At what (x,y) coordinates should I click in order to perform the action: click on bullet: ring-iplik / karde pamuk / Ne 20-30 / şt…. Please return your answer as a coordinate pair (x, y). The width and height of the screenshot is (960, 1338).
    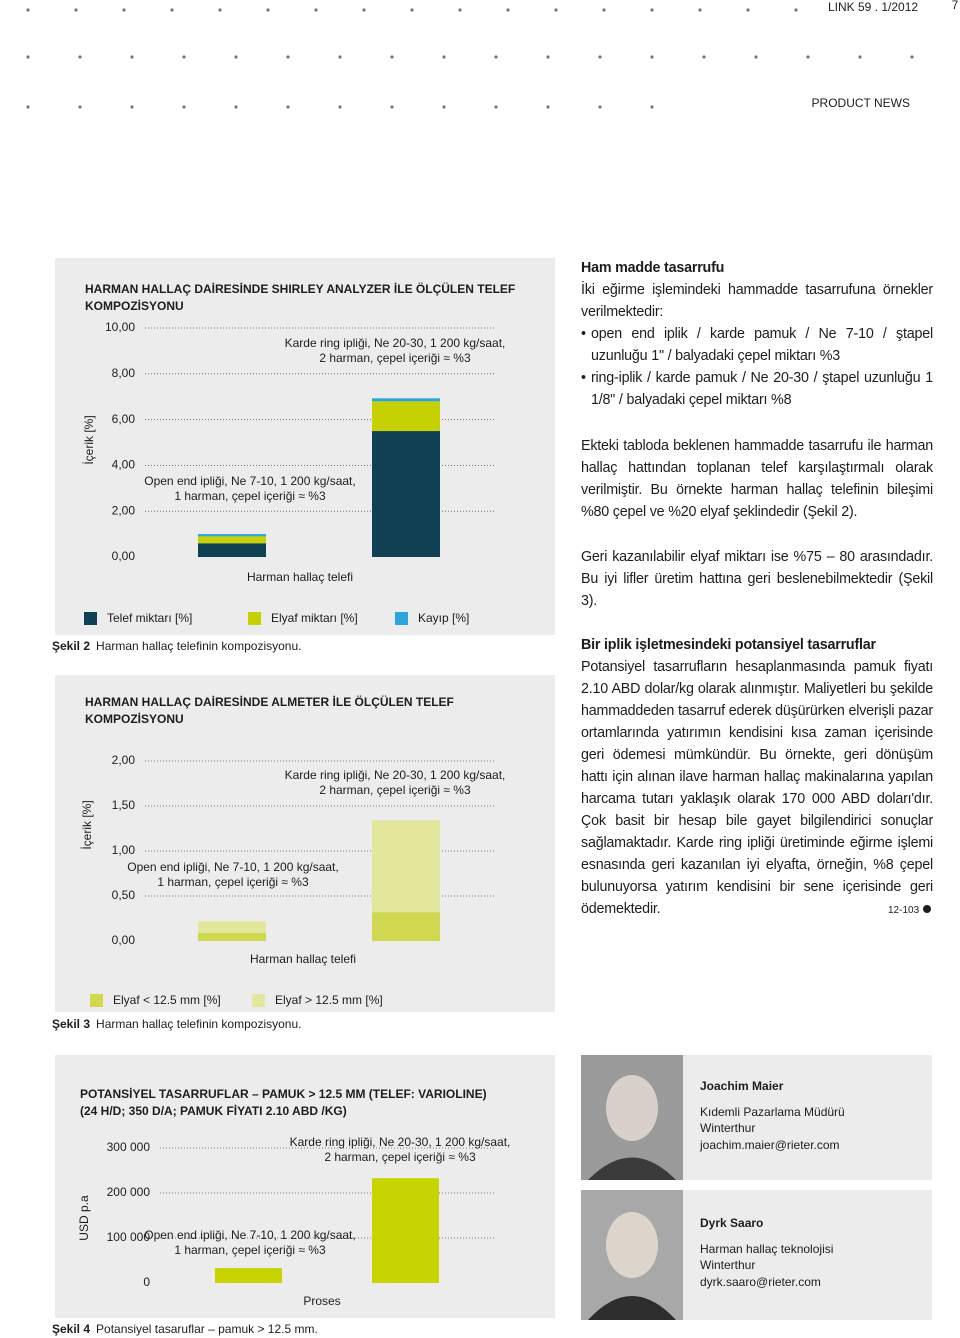
    Looking at the image, I should click on (757, 389).